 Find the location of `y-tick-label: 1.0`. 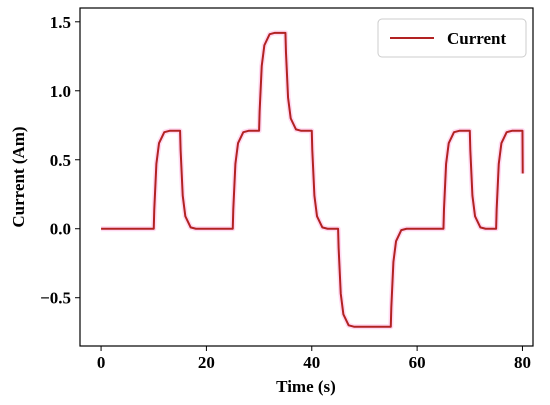

y-tick-label: 1.0 is located at coordinates (60, 91).